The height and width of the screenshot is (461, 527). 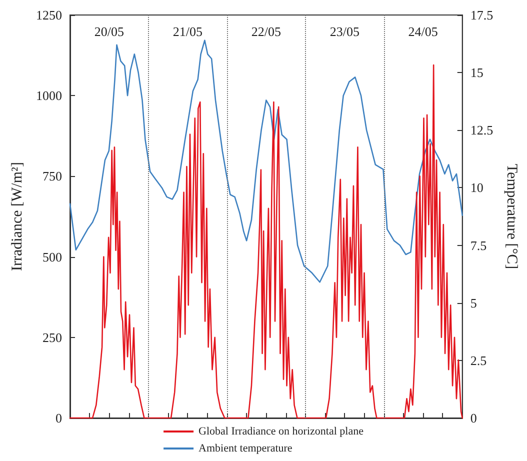 I want to click on x-tick-label: 23/05, so click(x=345, y=31).